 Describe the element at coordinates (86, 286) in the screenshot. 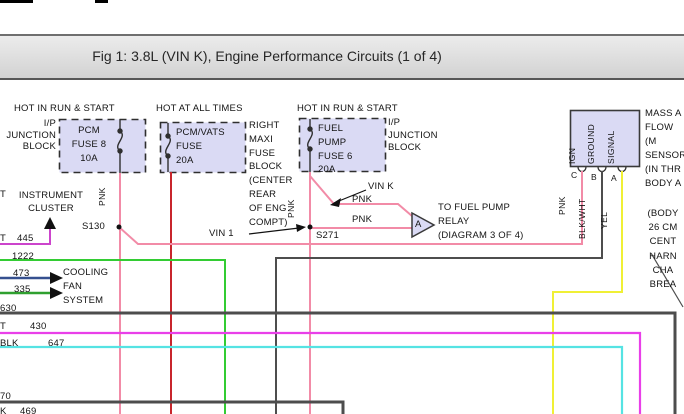

I see `cooling-fan-system-label: COOLING FAN SYSTEM` at that location.